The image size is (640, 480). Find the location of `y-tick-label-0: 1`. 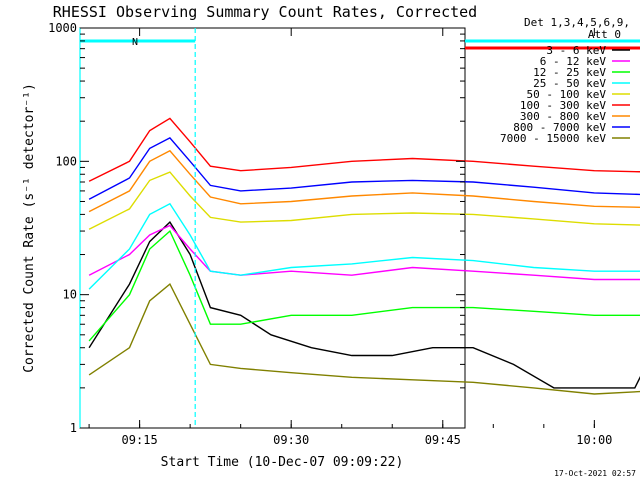

y-tick-label-0: 1 is located at coordinates (73, 428).